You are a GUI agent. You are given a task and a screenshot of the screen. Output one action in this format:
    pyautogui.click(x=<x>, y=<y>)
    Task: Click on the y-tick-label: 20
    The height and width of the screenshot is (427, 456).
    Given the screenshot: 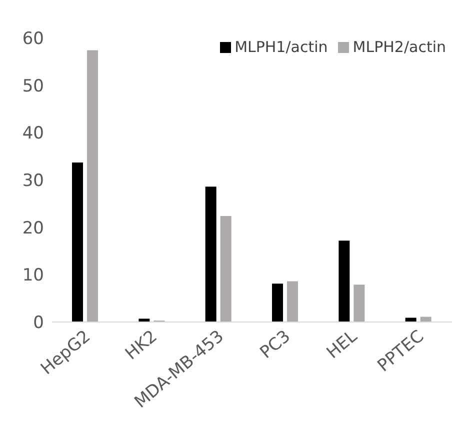 What is the action you would take?
    pyautogui.click(x=33, y=228)
    